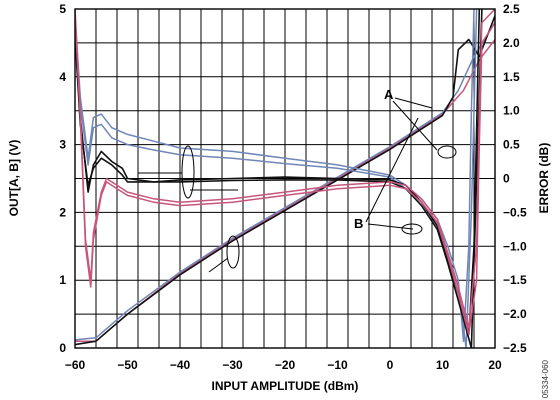  What do you see at coordinates (506, 179) in the screenshot?
I see `y2-tick-label: 0` at bounding box center [506, 179].